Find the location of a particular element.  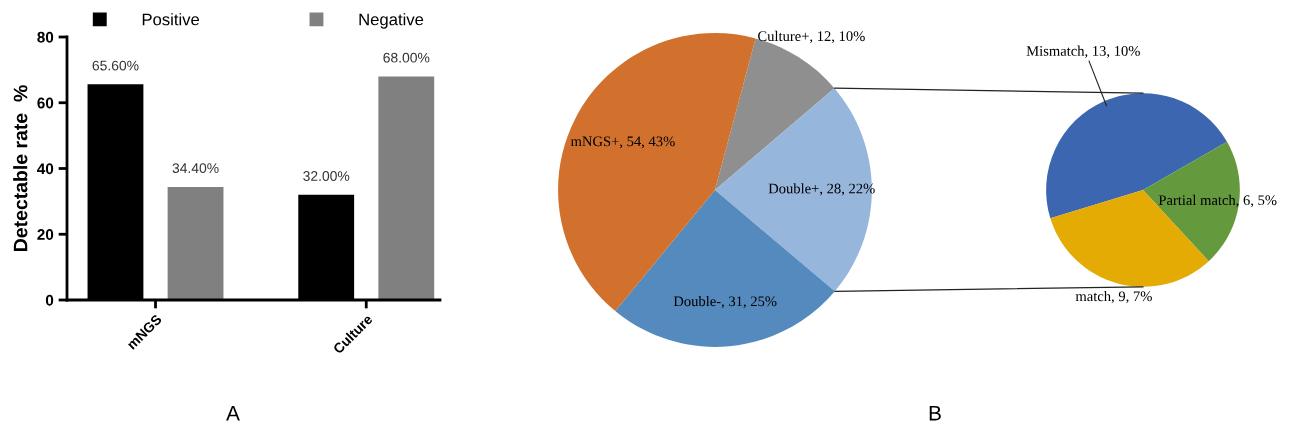

slice-label: Partial match, 6, 5% is located at coordinates (1217, 201).